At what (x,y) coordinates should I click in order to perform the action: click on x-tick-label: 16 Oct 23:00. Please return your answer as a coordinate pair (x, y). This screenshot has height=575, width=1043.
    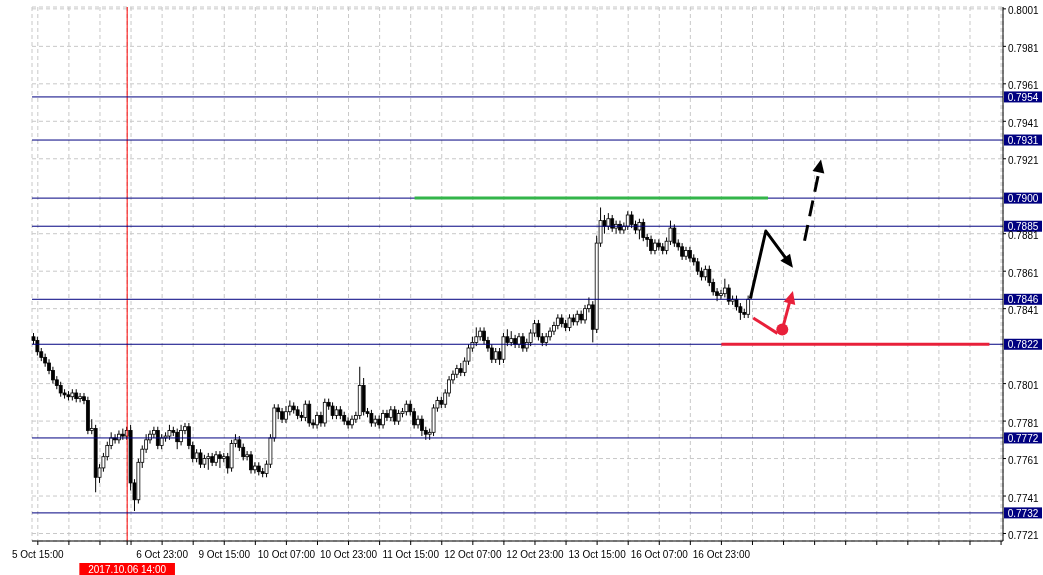
    Looking at the image, I should click on (721, 554).